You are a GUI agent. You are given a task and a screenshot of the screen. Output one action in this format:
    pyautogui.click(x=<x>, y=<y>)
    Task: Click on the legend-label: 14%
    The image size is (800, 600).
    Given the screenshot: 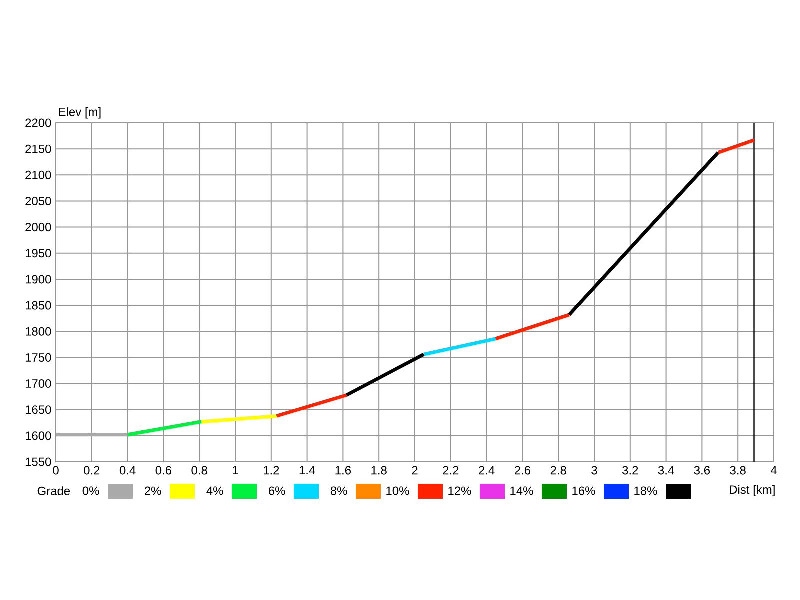 What is the action you would take?
    pyautogui.click(x=522, y=491)
    